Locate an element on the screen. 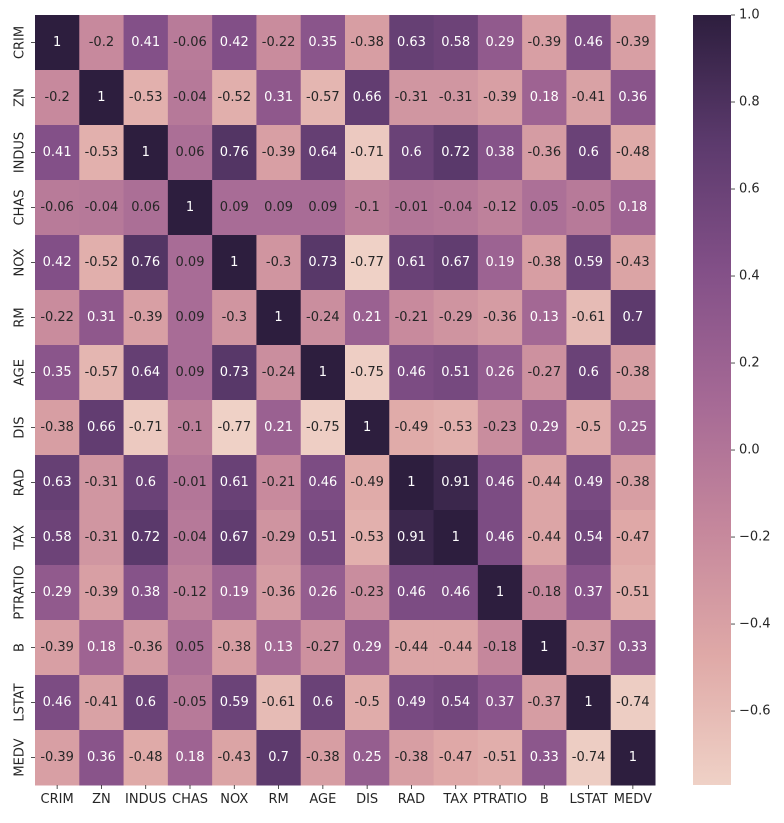  cell-value-label: 0.59 is located at coordinates (588, 262).